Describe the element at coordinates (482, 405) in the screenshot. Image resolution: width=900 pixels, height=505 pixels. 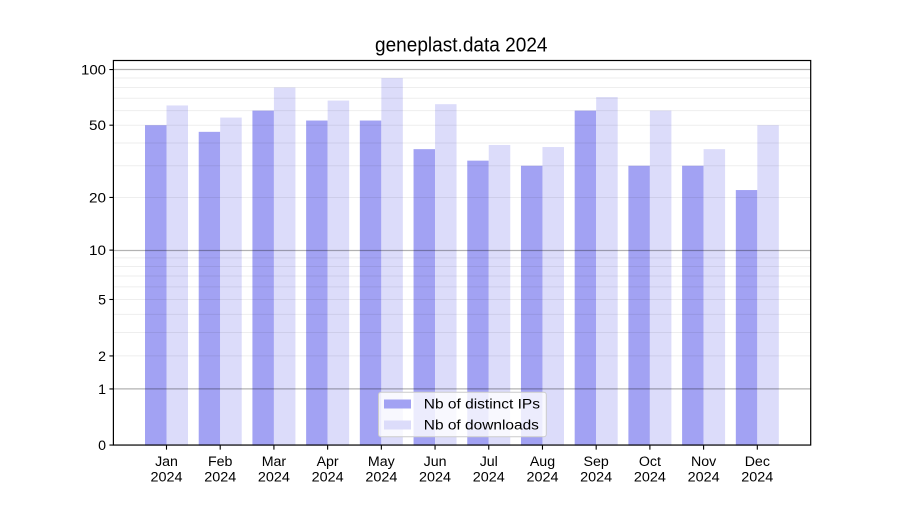
I see `svg-text: Nb of distinct IPs` at that location.